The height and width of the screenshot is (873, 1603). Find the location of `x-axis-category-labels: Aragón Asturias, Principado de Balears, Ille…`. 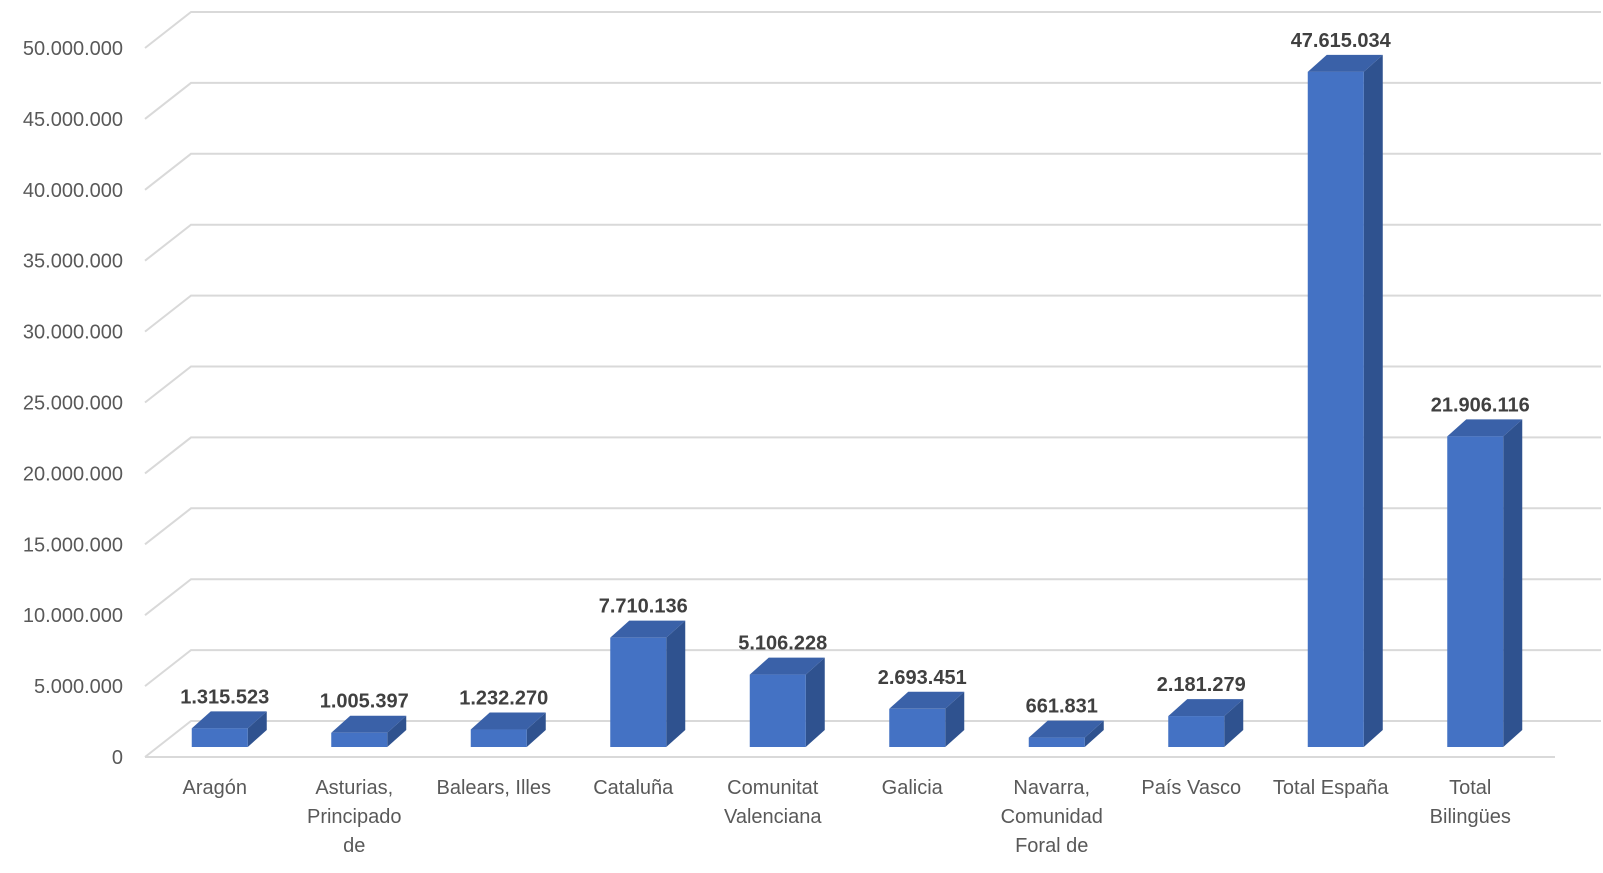

x-axis-category-labels: Aragón Asturias, Principado de Balears, Ille… is located at coordinates (847, 817).